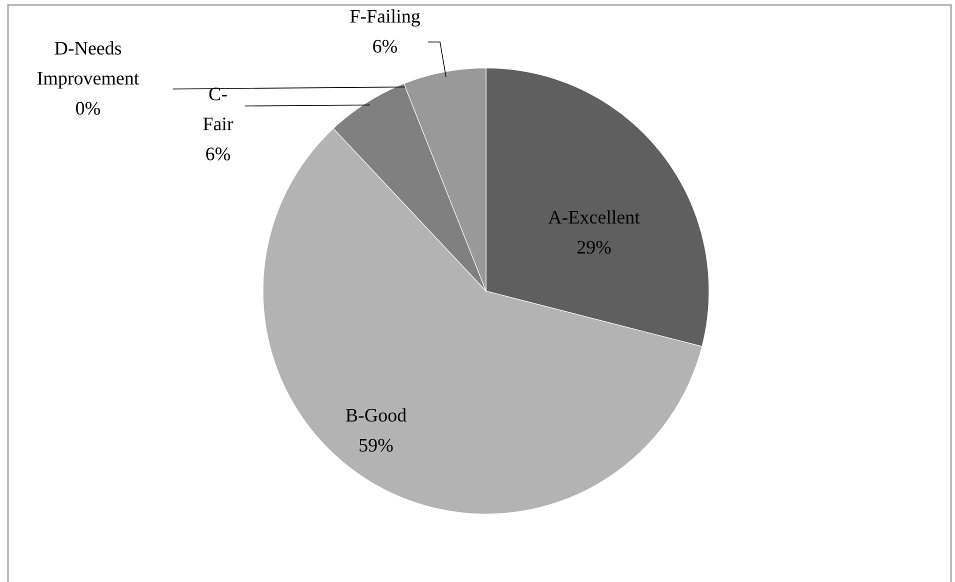  What do you see at coordinates (89, 65) in the screenshot?
I see `category-label: D-Needs Improvement` at bounding box center [89, 65].